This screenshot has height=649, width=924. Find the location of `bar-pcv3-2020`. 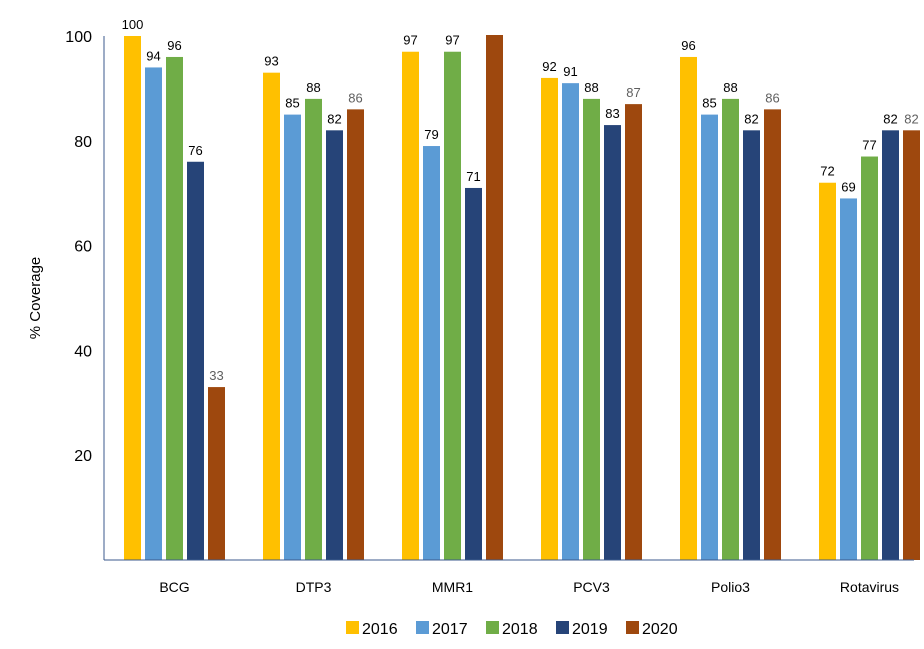

bar-pcv3-2020 is located at coordinates (633, 332).